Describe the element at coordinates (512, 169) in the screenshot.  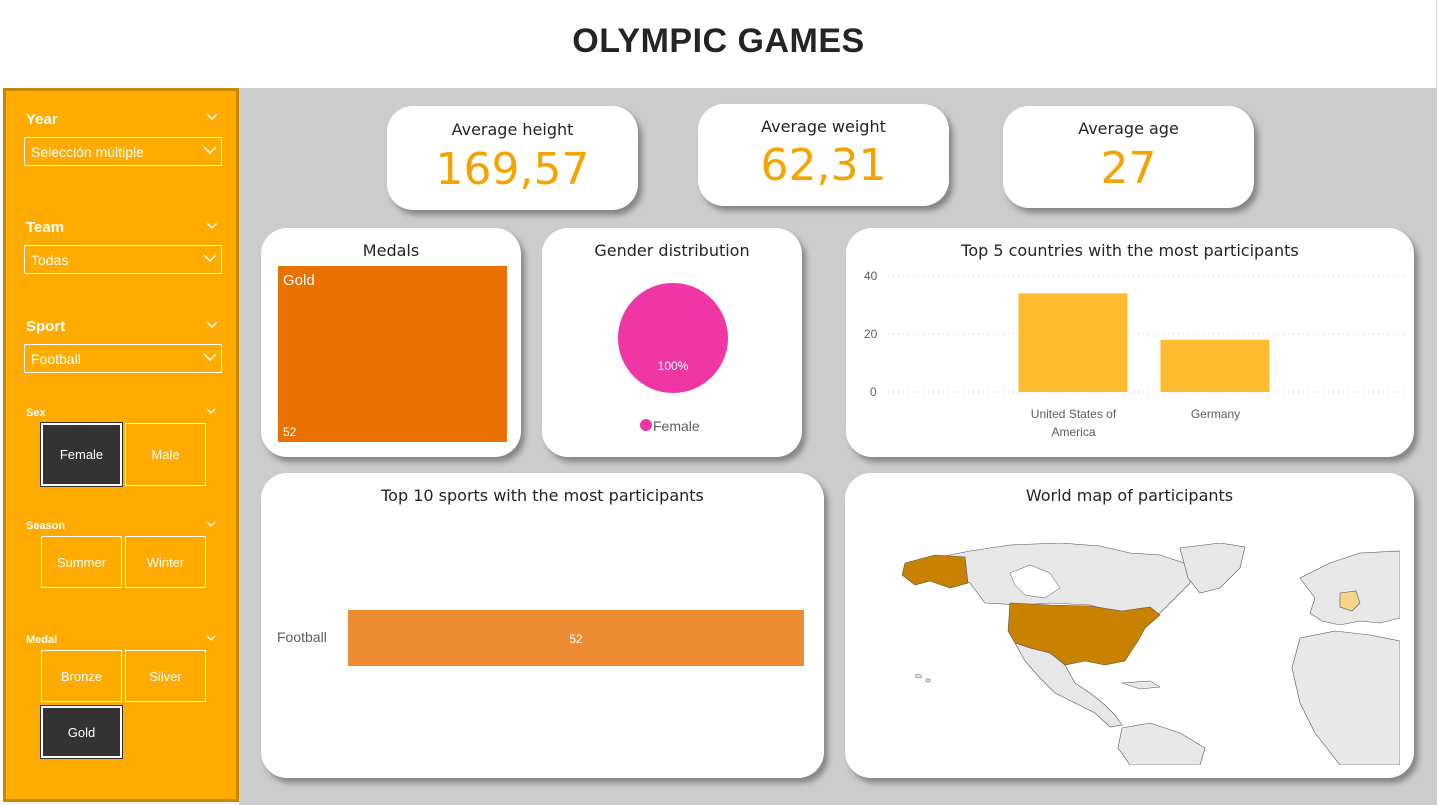
I see `kpi-value: 169,57` at that location.